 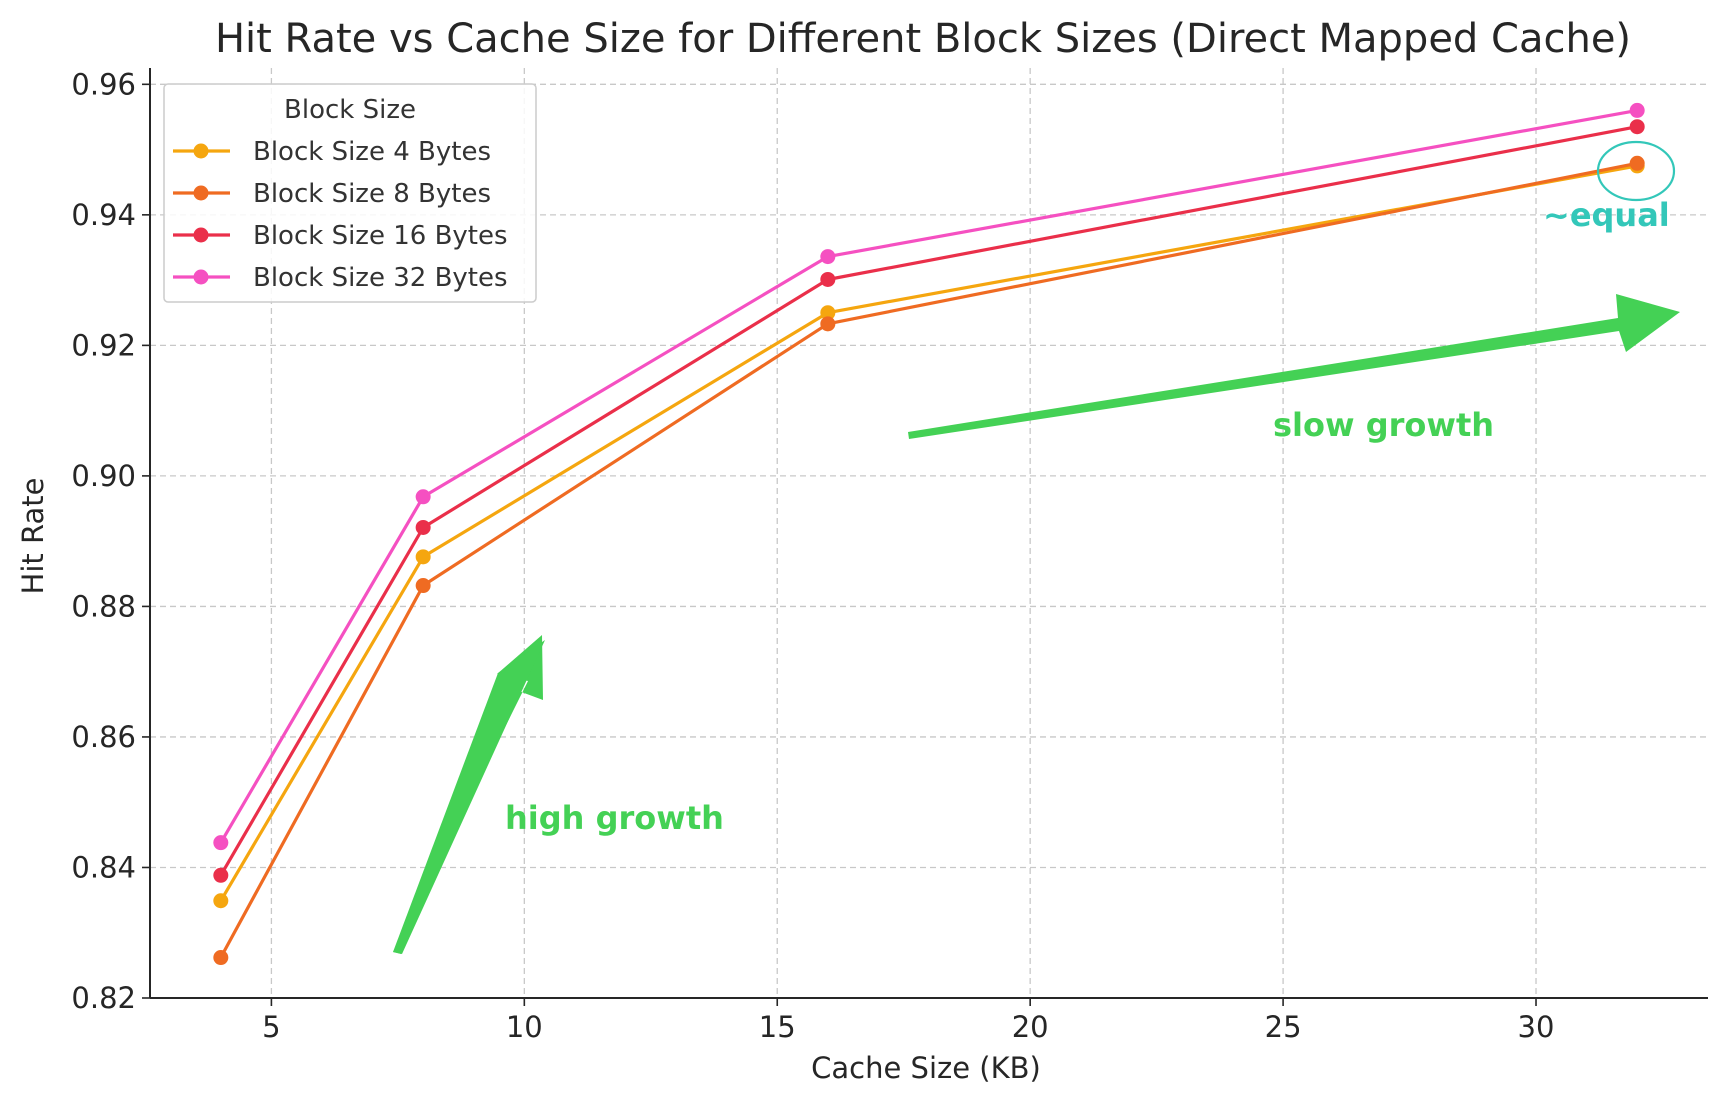 I want to click on x-tick-label: 20, so click(x=1030, y=1027).